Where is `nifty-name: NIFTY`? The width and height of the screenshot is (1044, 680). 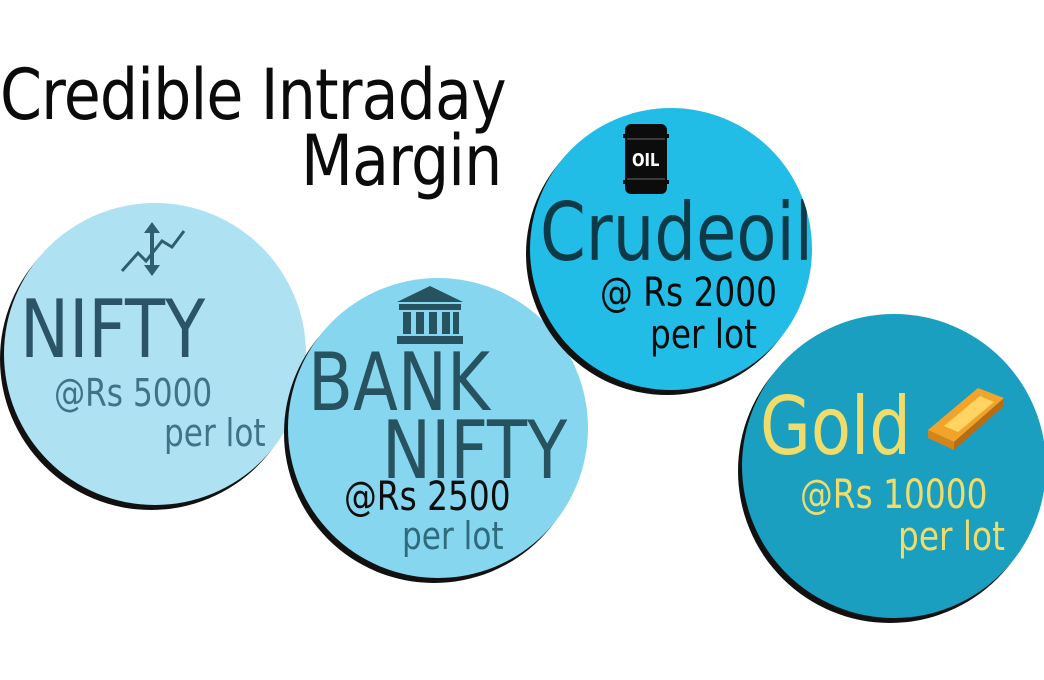
nifty-name: NIFTY is located at coordinates (113, 329).